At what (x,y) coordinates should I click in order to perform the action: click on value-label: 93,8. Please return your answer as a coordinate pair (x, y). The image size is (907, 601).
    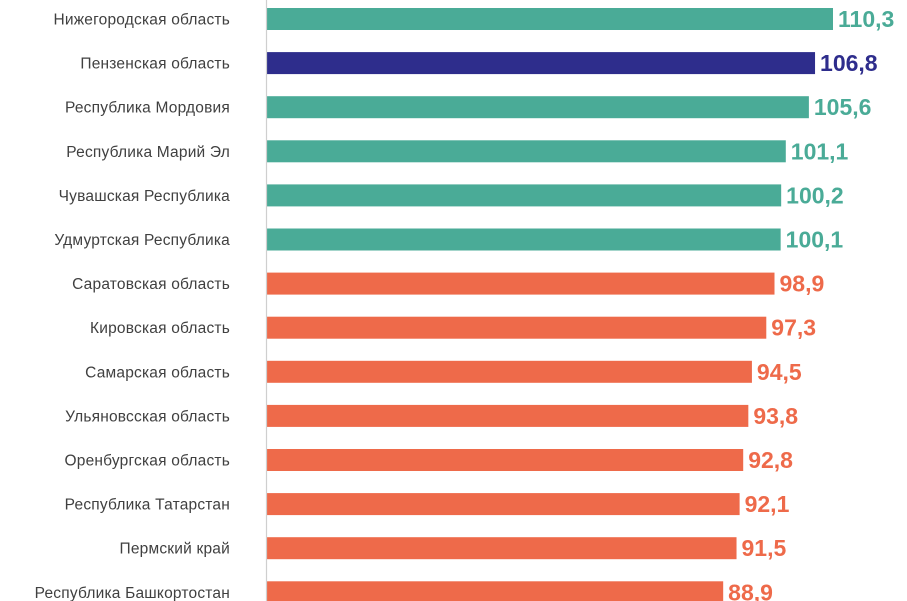
    Looking at the image, I should click on (775, 416).